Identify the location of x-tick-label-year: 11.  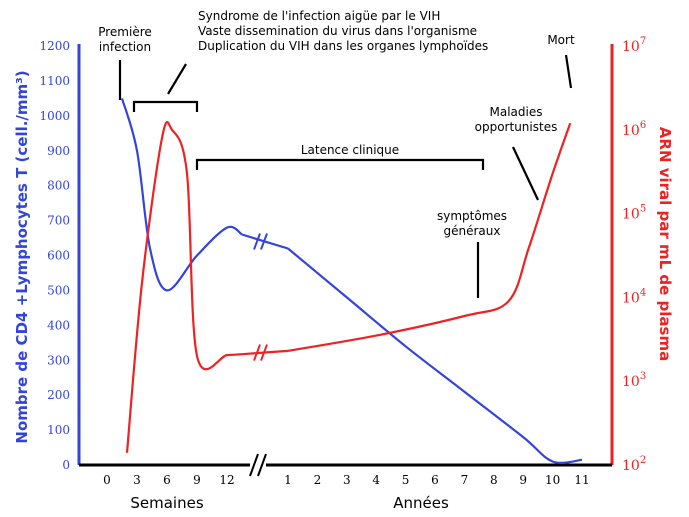
(581, 480).